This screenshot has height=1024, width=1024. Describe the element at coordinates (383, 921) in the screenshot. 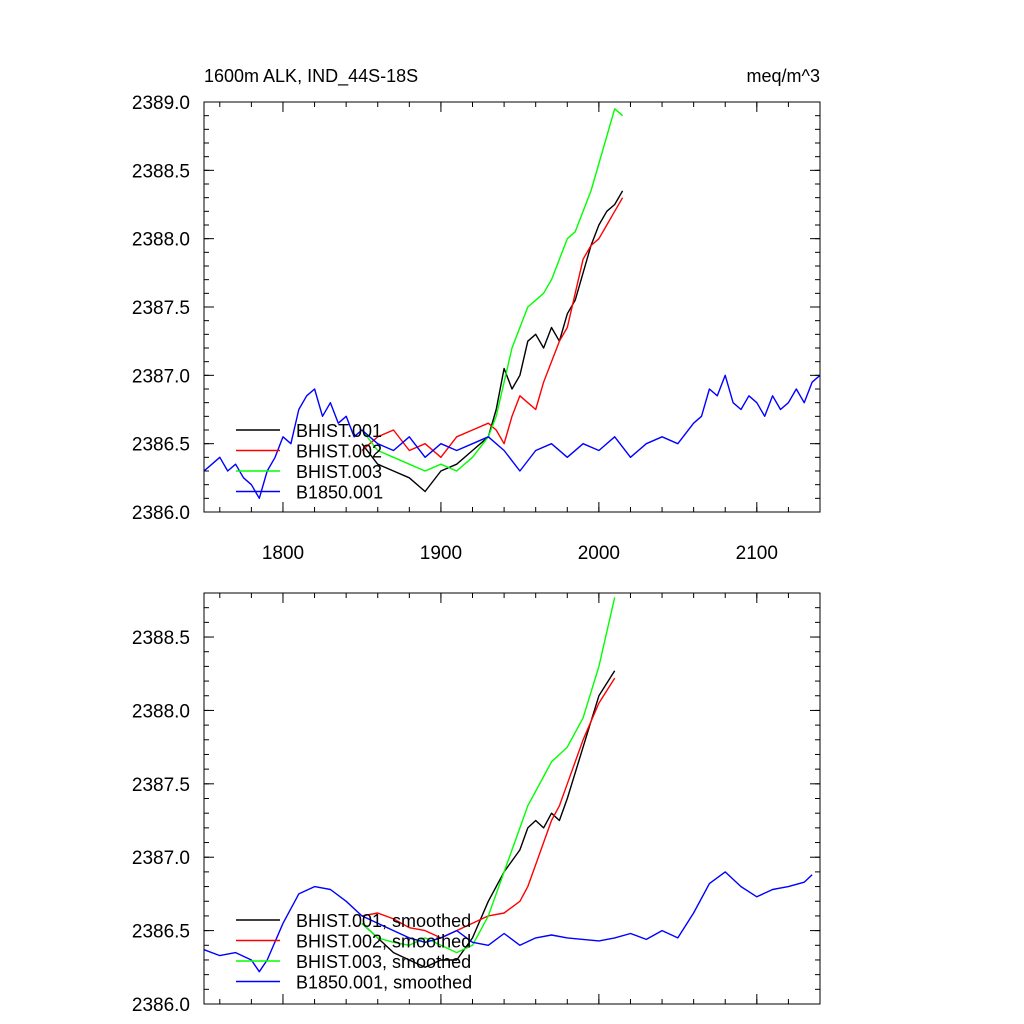

I see `legend-label: BHIST.001, smoothed` at that location.